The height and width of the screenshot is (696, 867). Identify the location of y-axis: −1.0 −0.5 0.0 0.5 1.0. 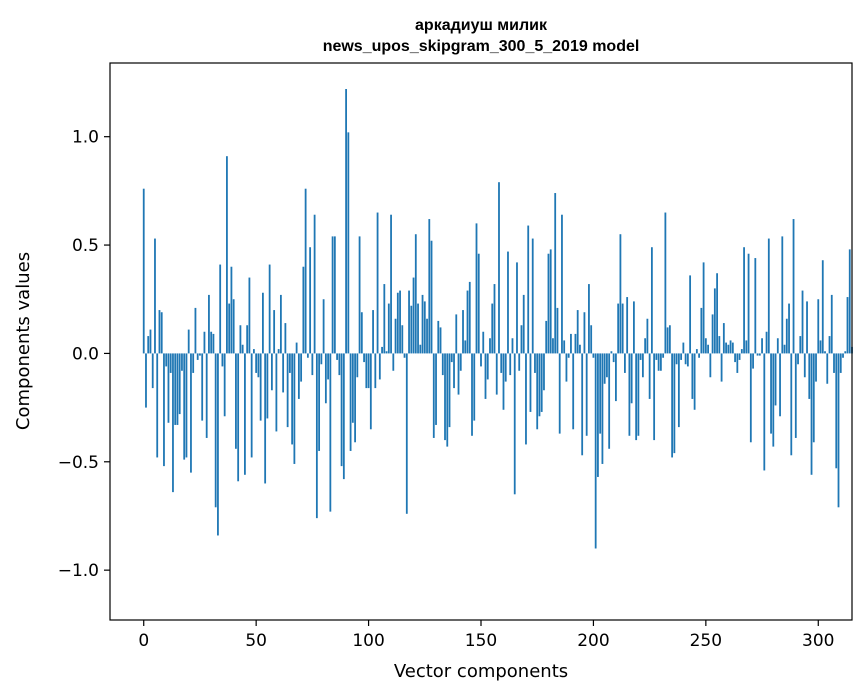
(84, 354).